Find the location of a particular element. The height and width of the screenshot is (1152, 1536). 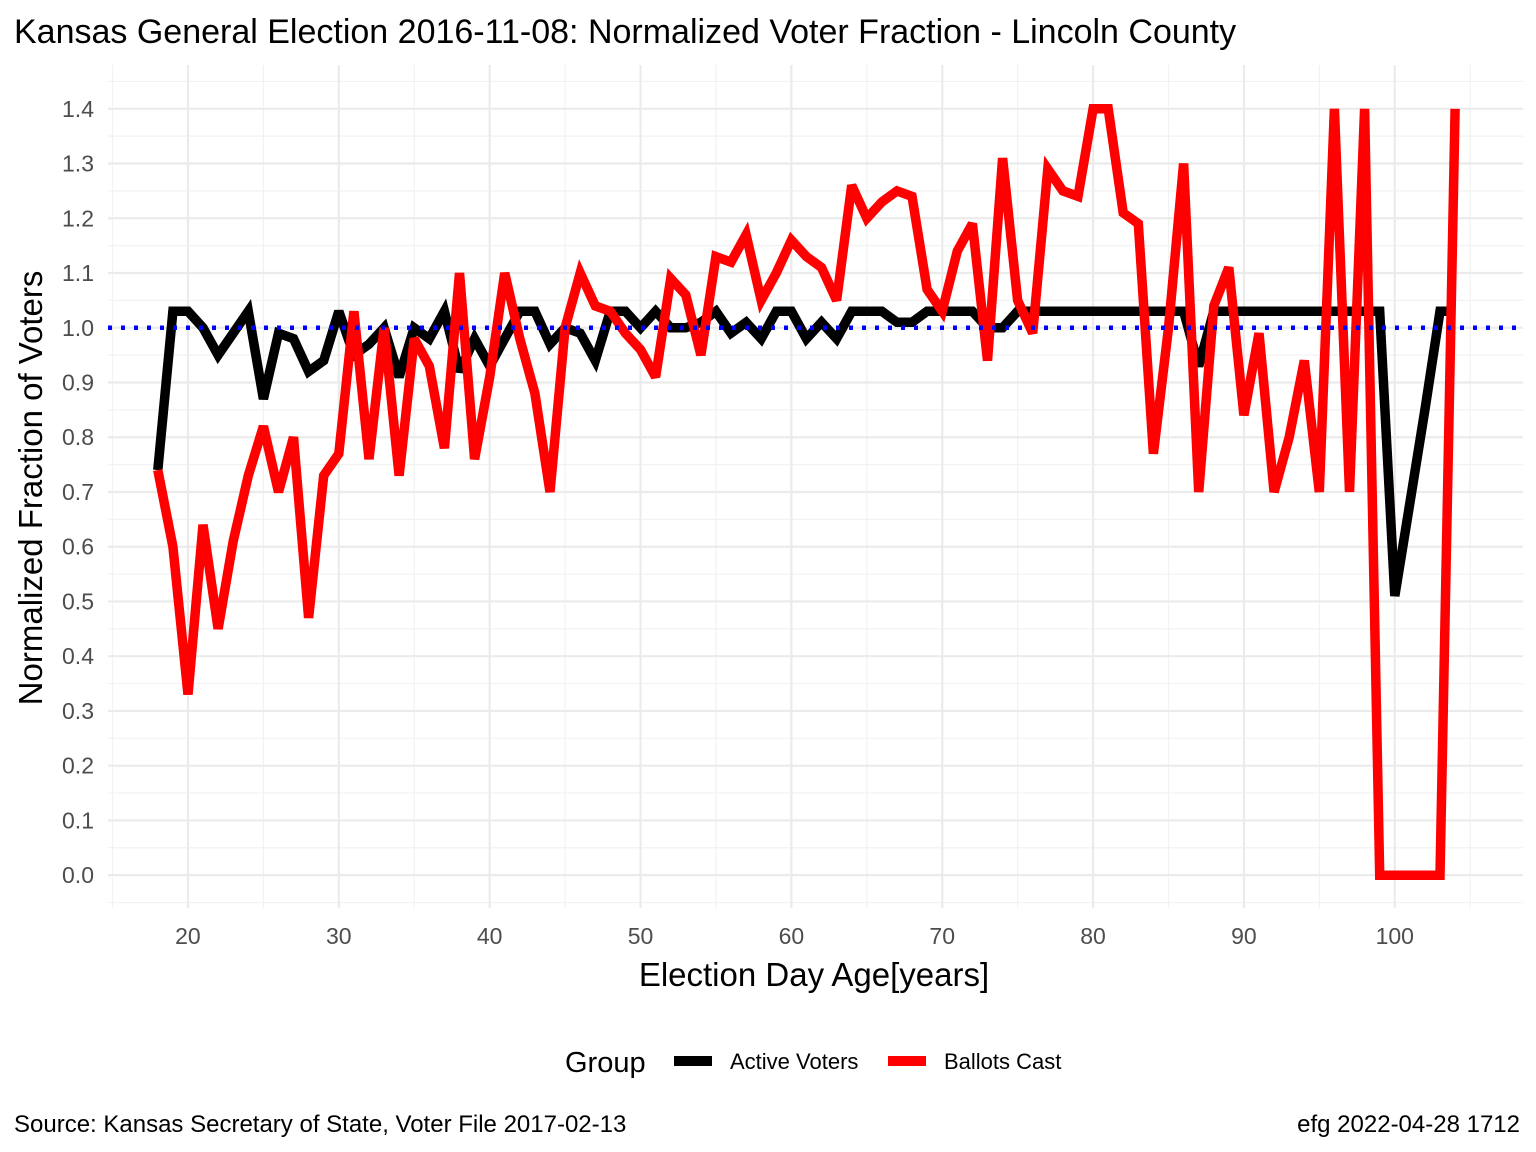

y-axis-title: Normalized Fraction of Voters is located at coordinates (30, 488).